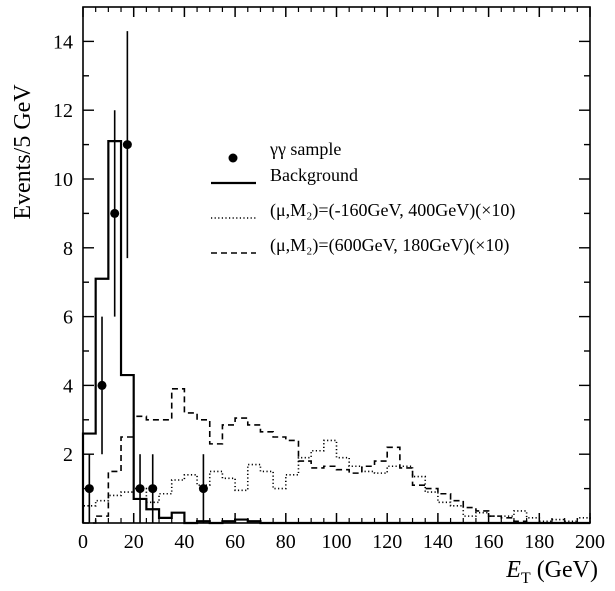  What do you see at coordinates (63, 111) in the screenshot?
I see `y-tick-label: 12` at bounding box center [63, 111].